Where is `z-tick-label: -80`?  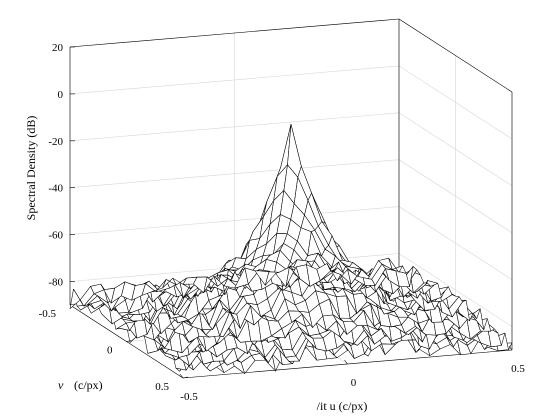
z-tick-label: -80 is located at coordinates (55, 283).